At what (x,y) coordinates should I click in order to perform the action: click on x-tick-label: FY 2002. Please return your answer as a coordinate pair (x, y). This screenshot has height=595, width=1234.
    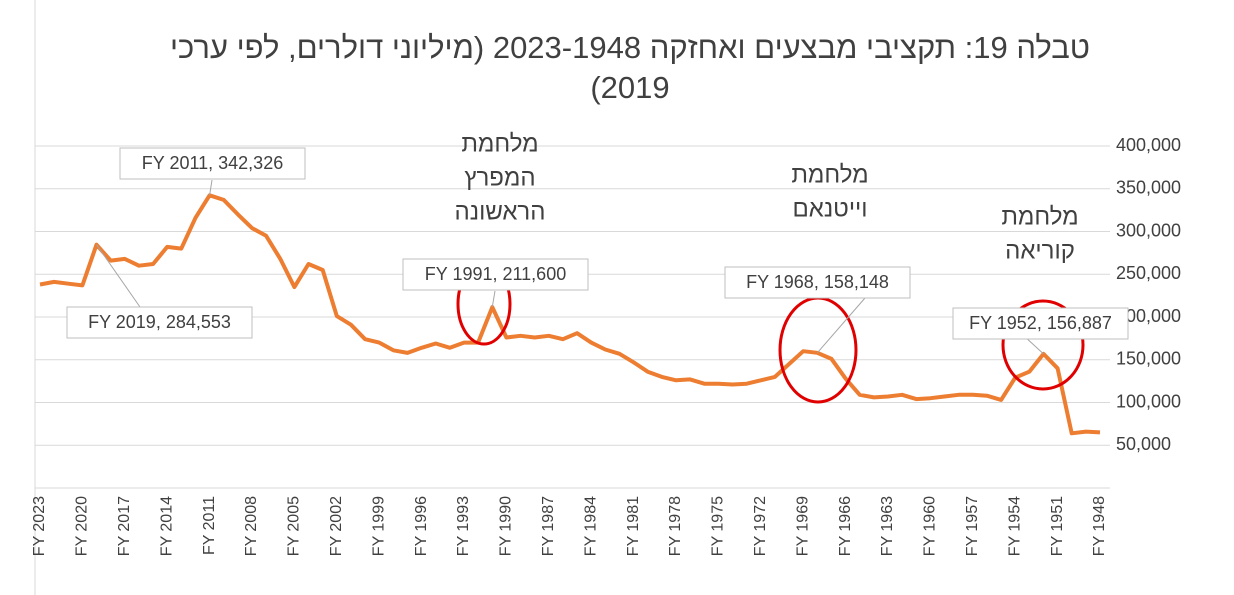
    Looking at the image, I should click on (336, 526).